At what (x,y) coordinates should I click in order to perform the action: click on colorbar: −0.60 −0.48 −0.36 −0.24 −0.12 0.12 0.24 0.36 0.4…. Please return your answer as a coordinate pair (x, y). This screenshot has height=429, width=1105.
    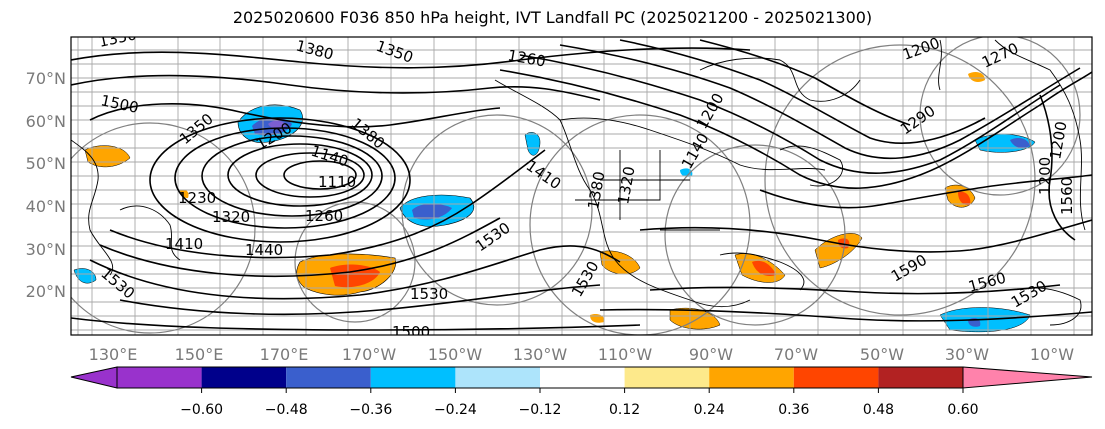
    Looking at the image, I should click on (581, 392).